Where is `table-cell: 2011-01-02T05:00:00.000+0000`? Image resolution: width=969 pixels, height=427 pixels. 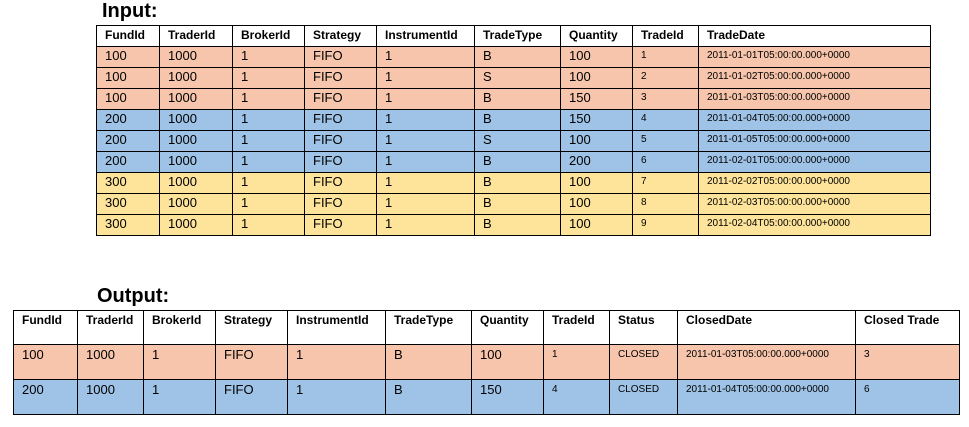 table-cell: 2011-01-02T05:00:00.000+0000 is located at coordinates (814, 78).